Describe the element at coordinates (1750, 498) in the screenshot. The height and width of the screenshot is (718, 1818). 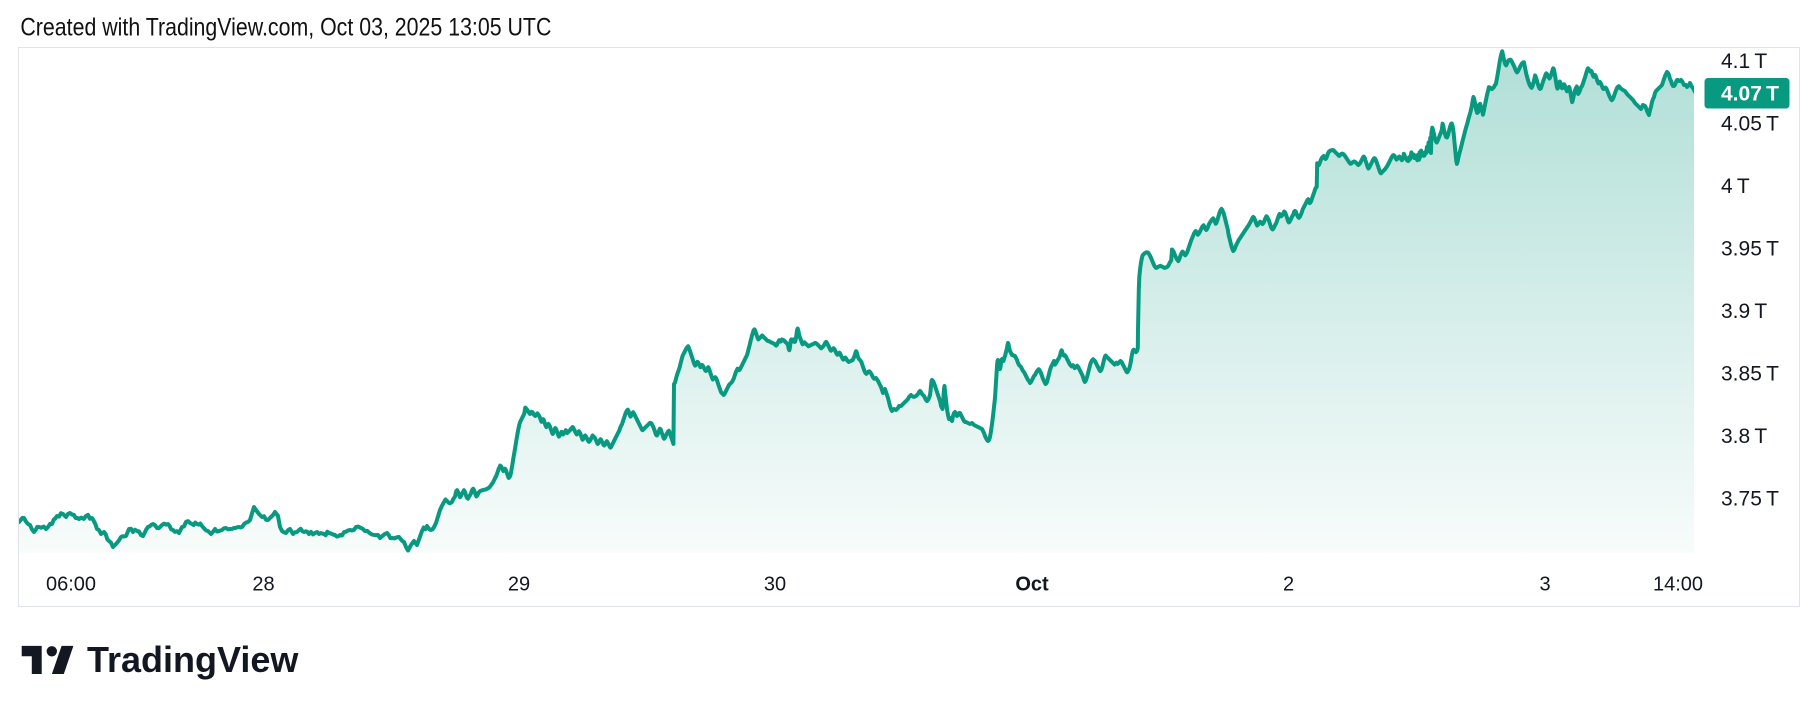
I see `svg-text: 3.75 T` at that location.